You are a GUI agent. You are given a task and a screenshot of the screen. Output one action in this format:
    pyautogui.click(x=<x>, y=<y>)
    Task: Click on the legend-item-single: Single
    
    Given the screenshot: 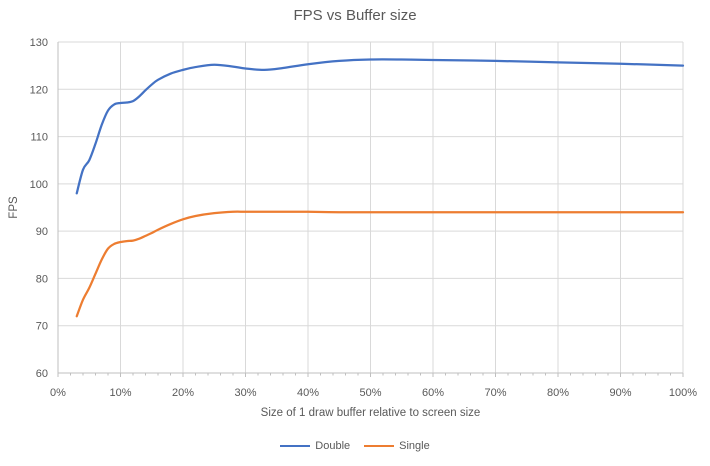 What is the action you would take?
    pyautogui.click(x=397, y=446)
    